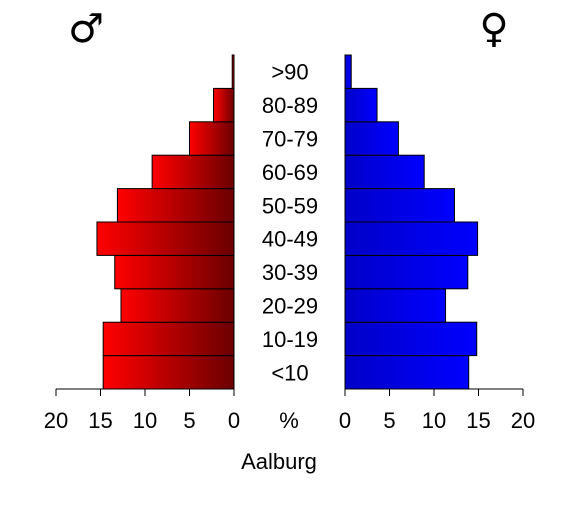 The width and height of the screenshot is (579, 512). Describe the element at coordinates (290, 205) in the screenshot. I see `age-group-label-5: 50-59` at that location.